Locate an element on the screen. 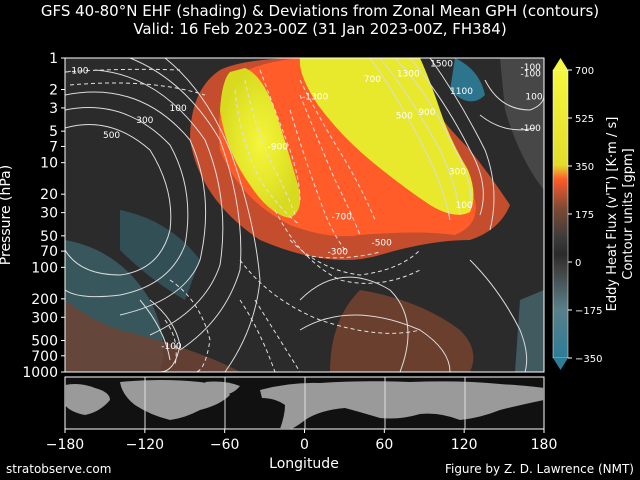 Image resolution: width=640 pixels, height=480 pixels. colorbar-tick-label: 0 is located at coordinates (578, 263).